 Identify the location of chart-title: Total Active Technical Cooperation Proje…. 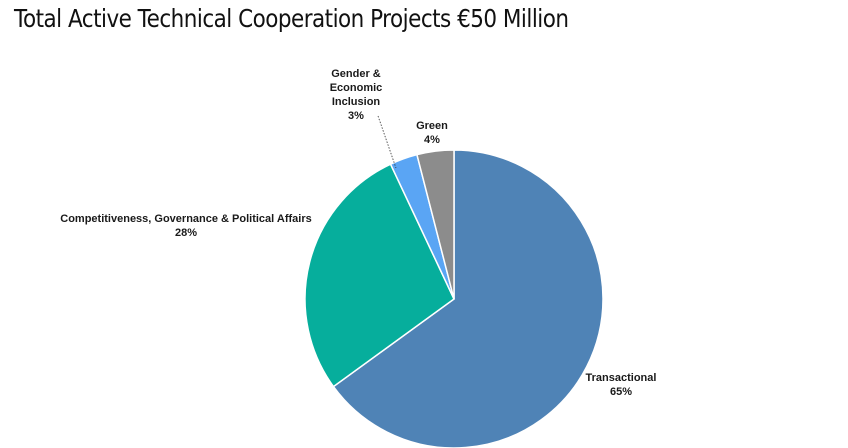
(291, 18).